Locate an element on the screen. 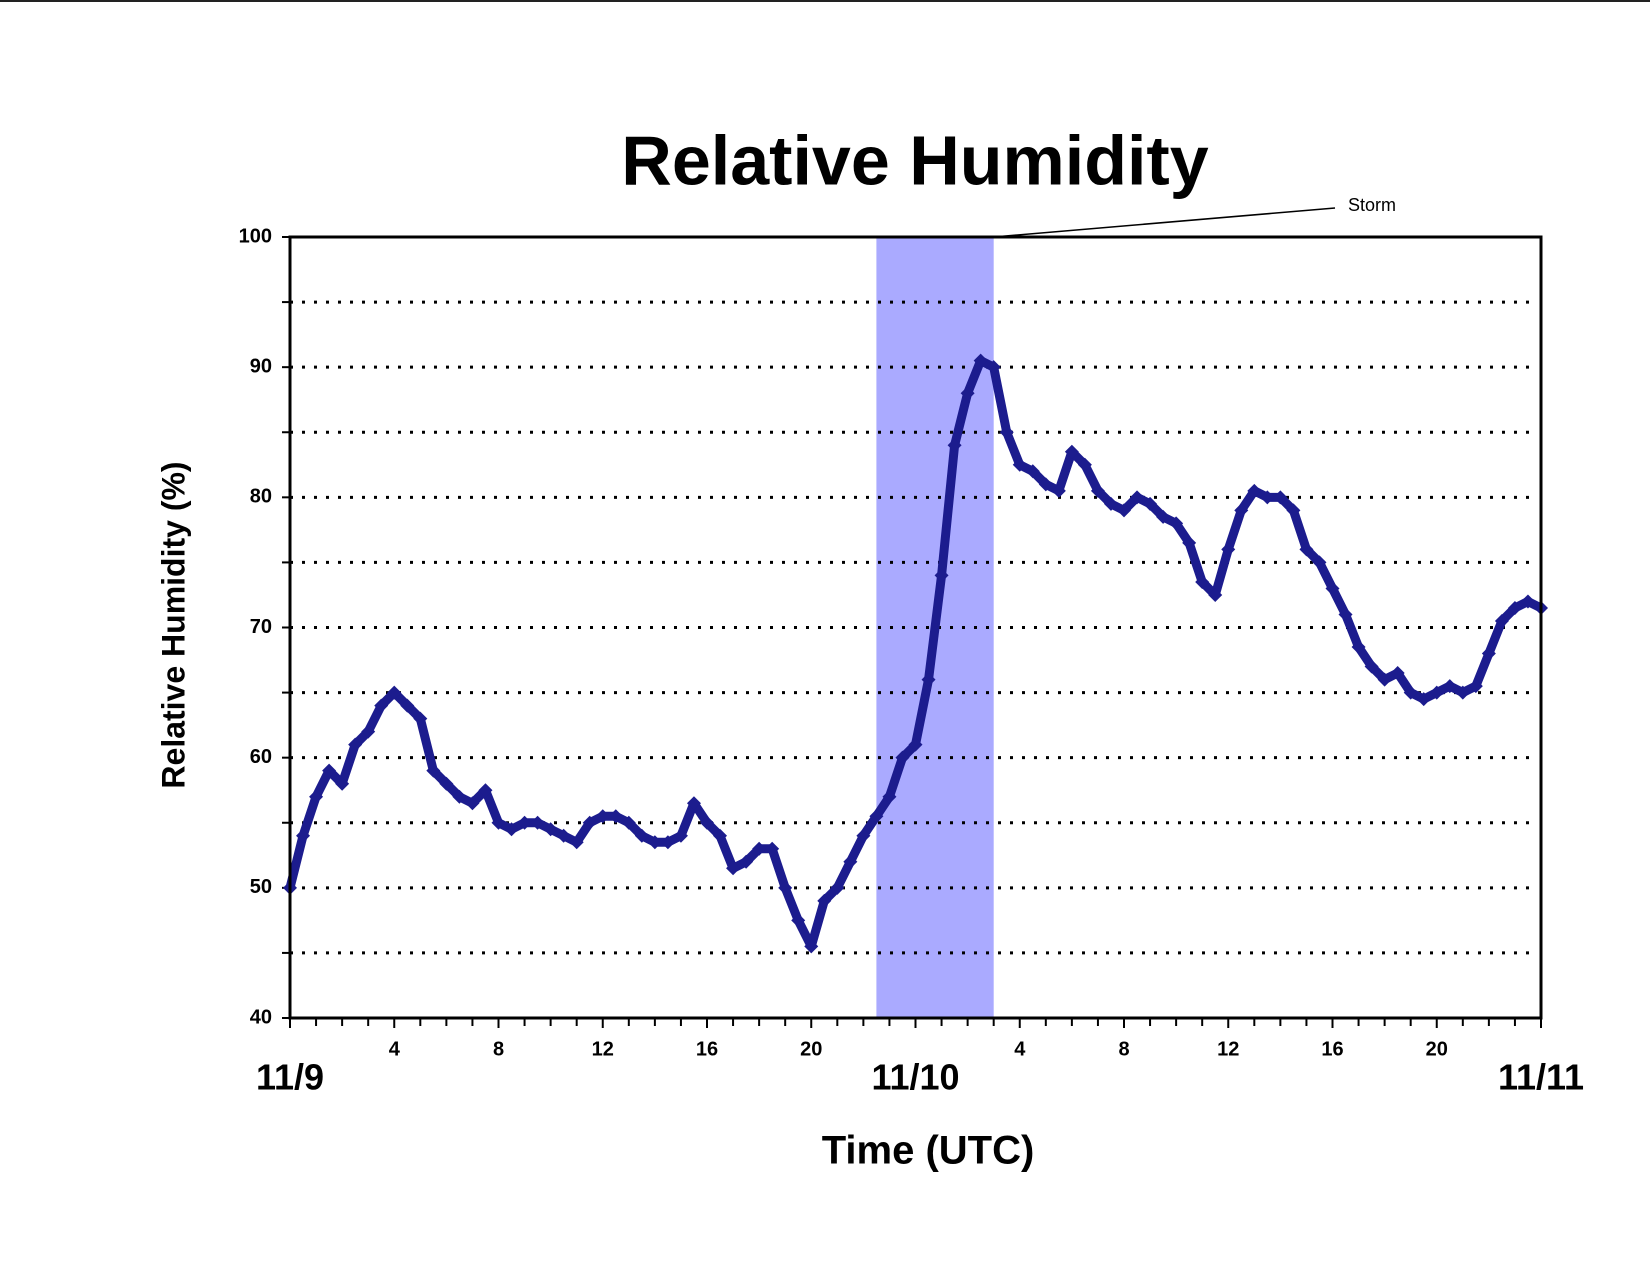 This screenshot has width=1650, height=1275. y-tick-label: 80 is located at coordinates (261, 497).